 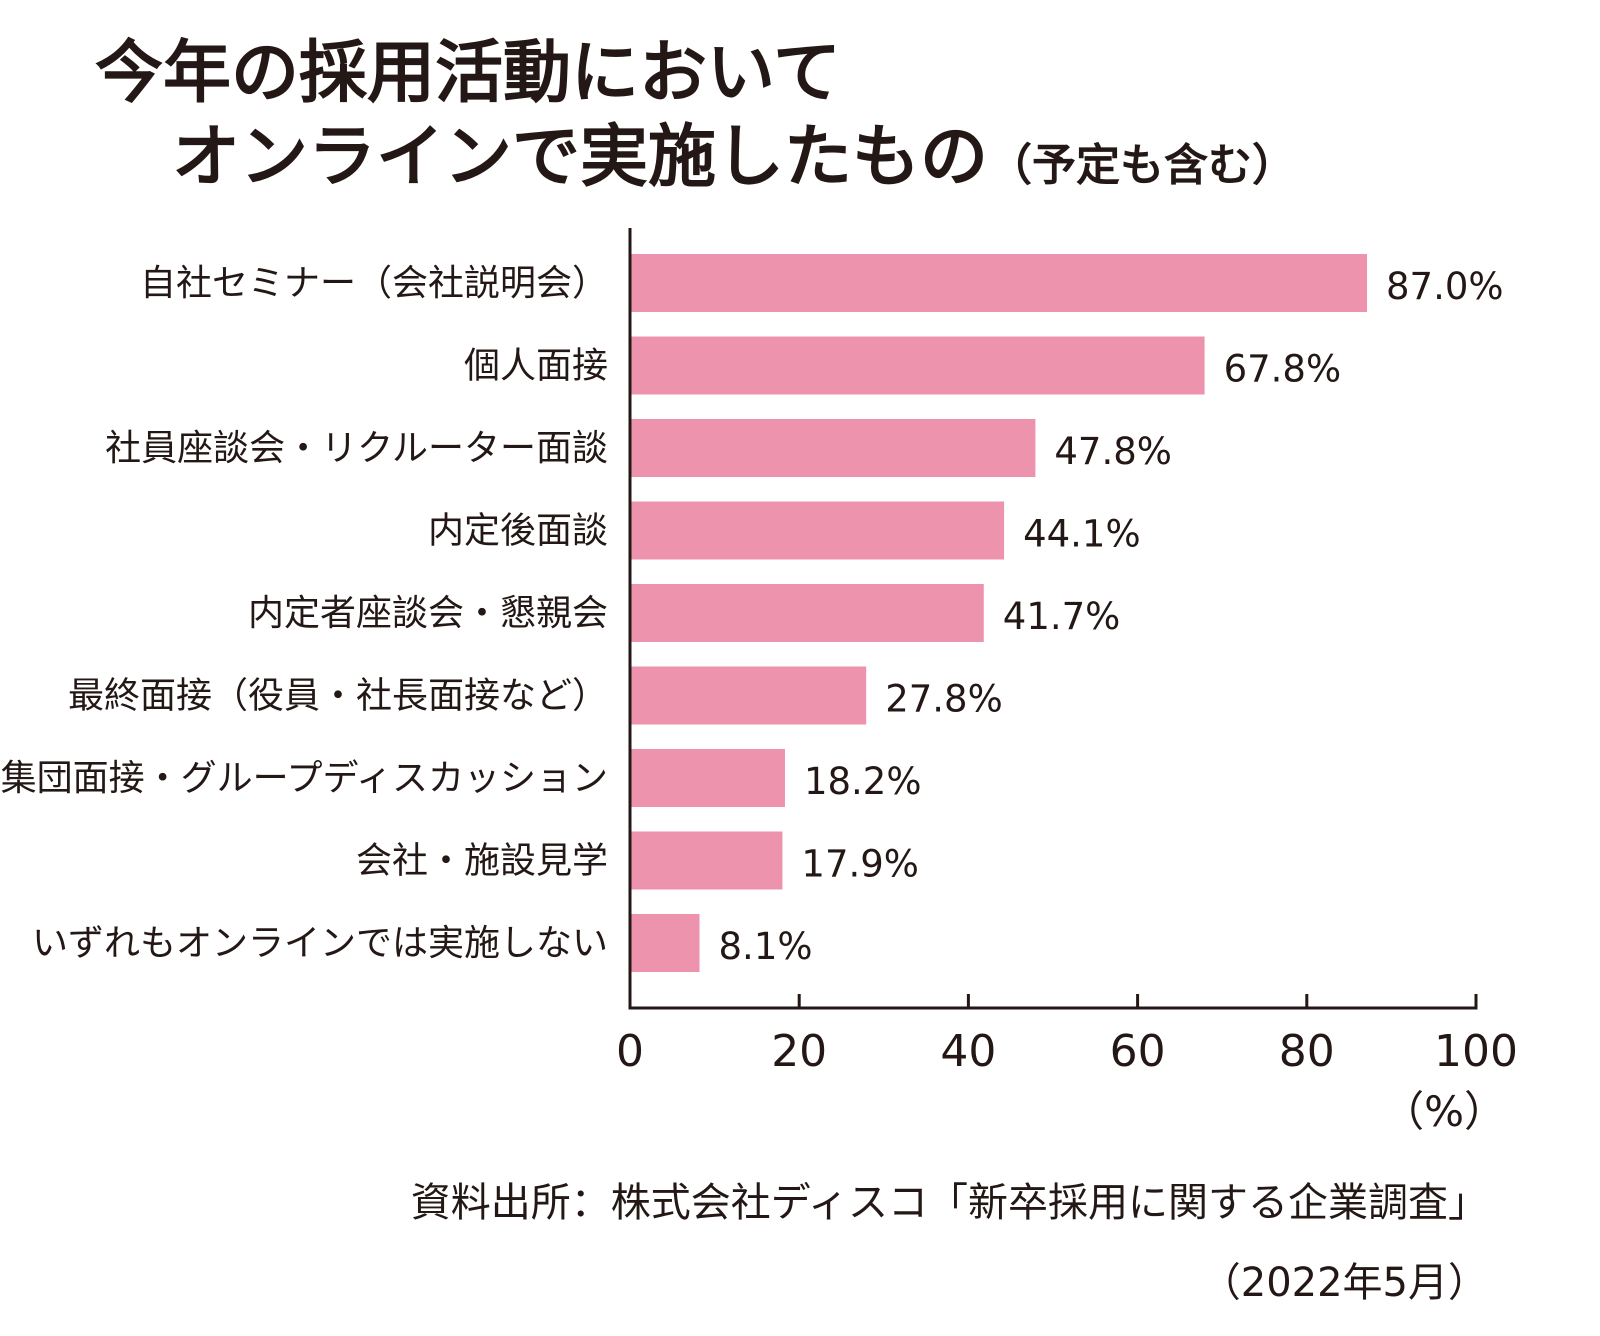 I want to click on source-citation: 資料出所：株式会社ディスコ「新卒採用に関する企業調査」, so click(x=949, y=1203).